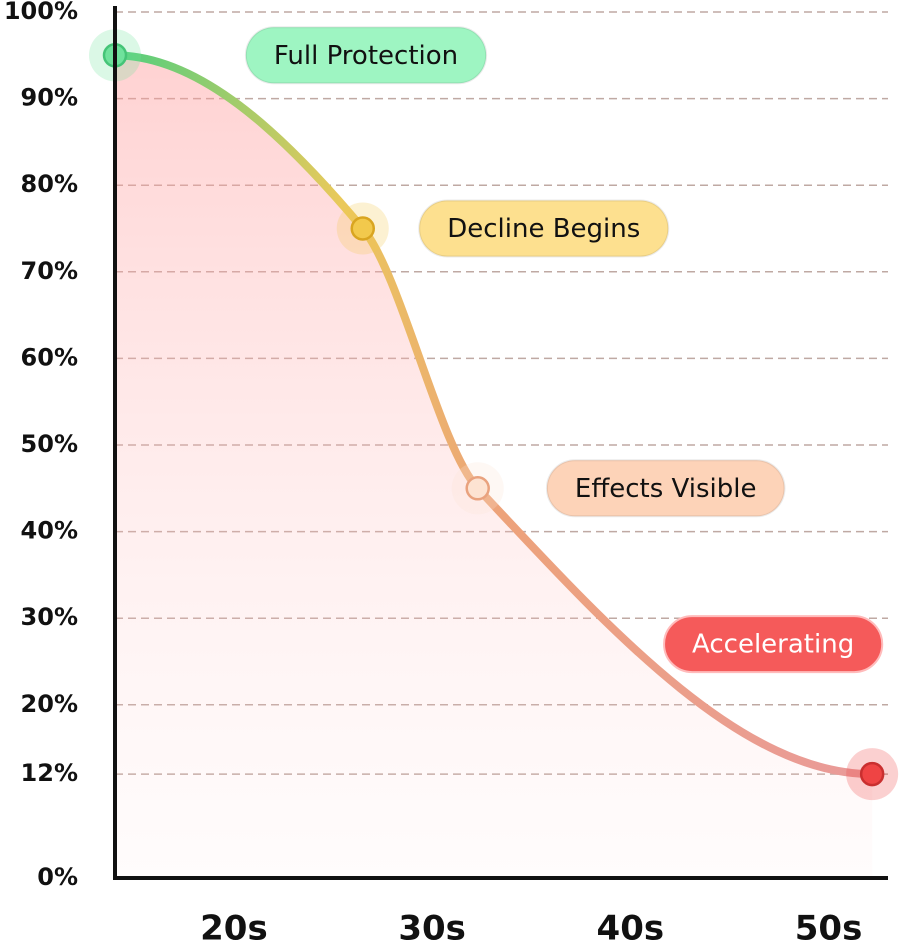 Image resolution: width=900 pixels, height=948 pixels. I want to click on x-tick-label: 50s, so click(829, 928).